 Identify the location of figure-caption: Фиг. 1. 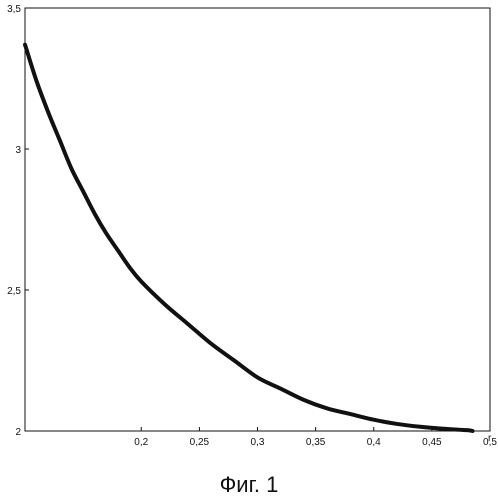
(249, 484).